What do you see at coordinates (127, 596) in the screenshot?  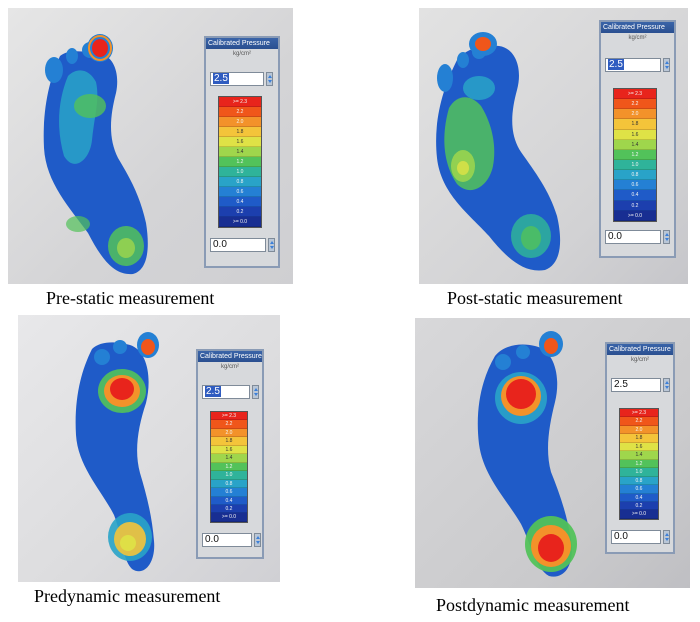 I see `caption-predynamic: Predynamic measurement` at bounding box center [127, 596].